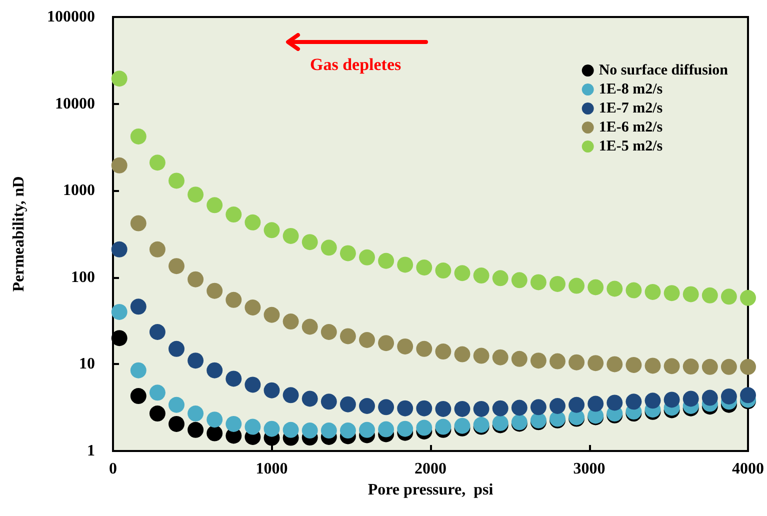 The height and width of the screenshot is (516, 767). I want to click on legend-label: 1E-8 m2/s, so click(630, 90).